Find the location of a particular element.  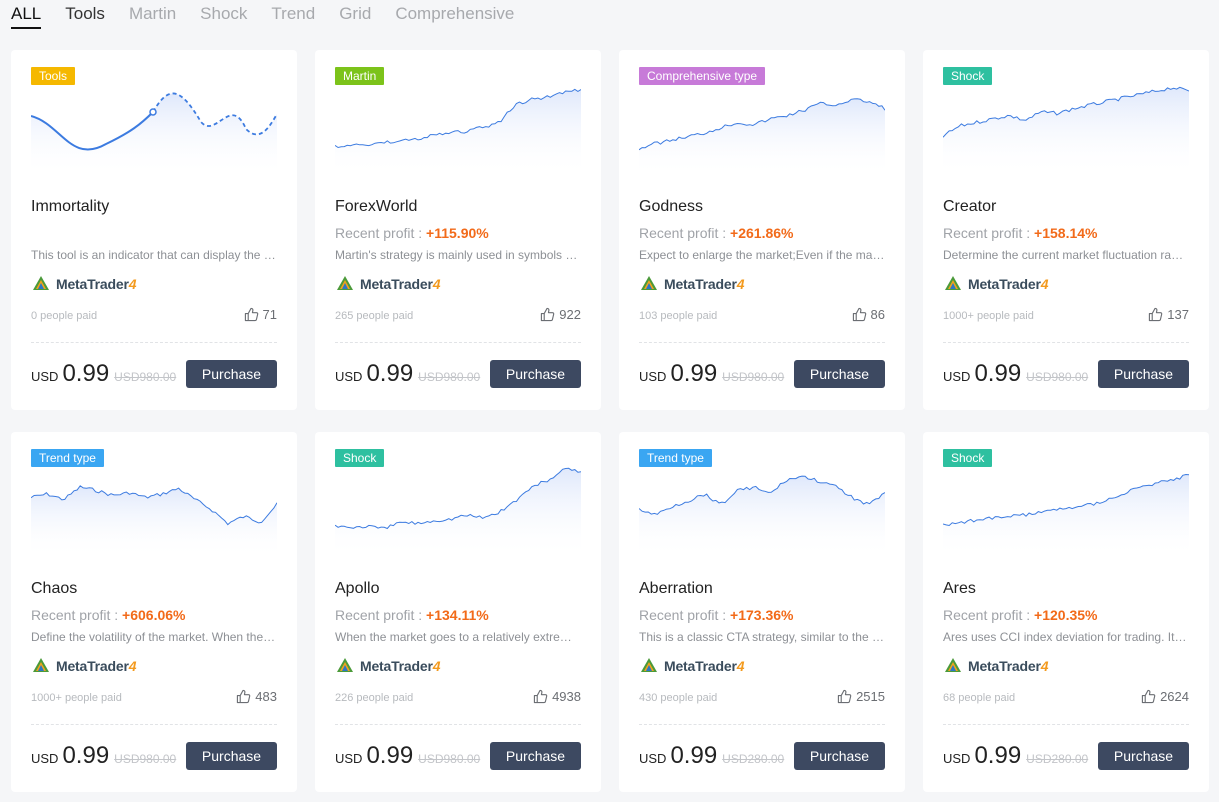

chart-area is located at coordinates (762, 517).